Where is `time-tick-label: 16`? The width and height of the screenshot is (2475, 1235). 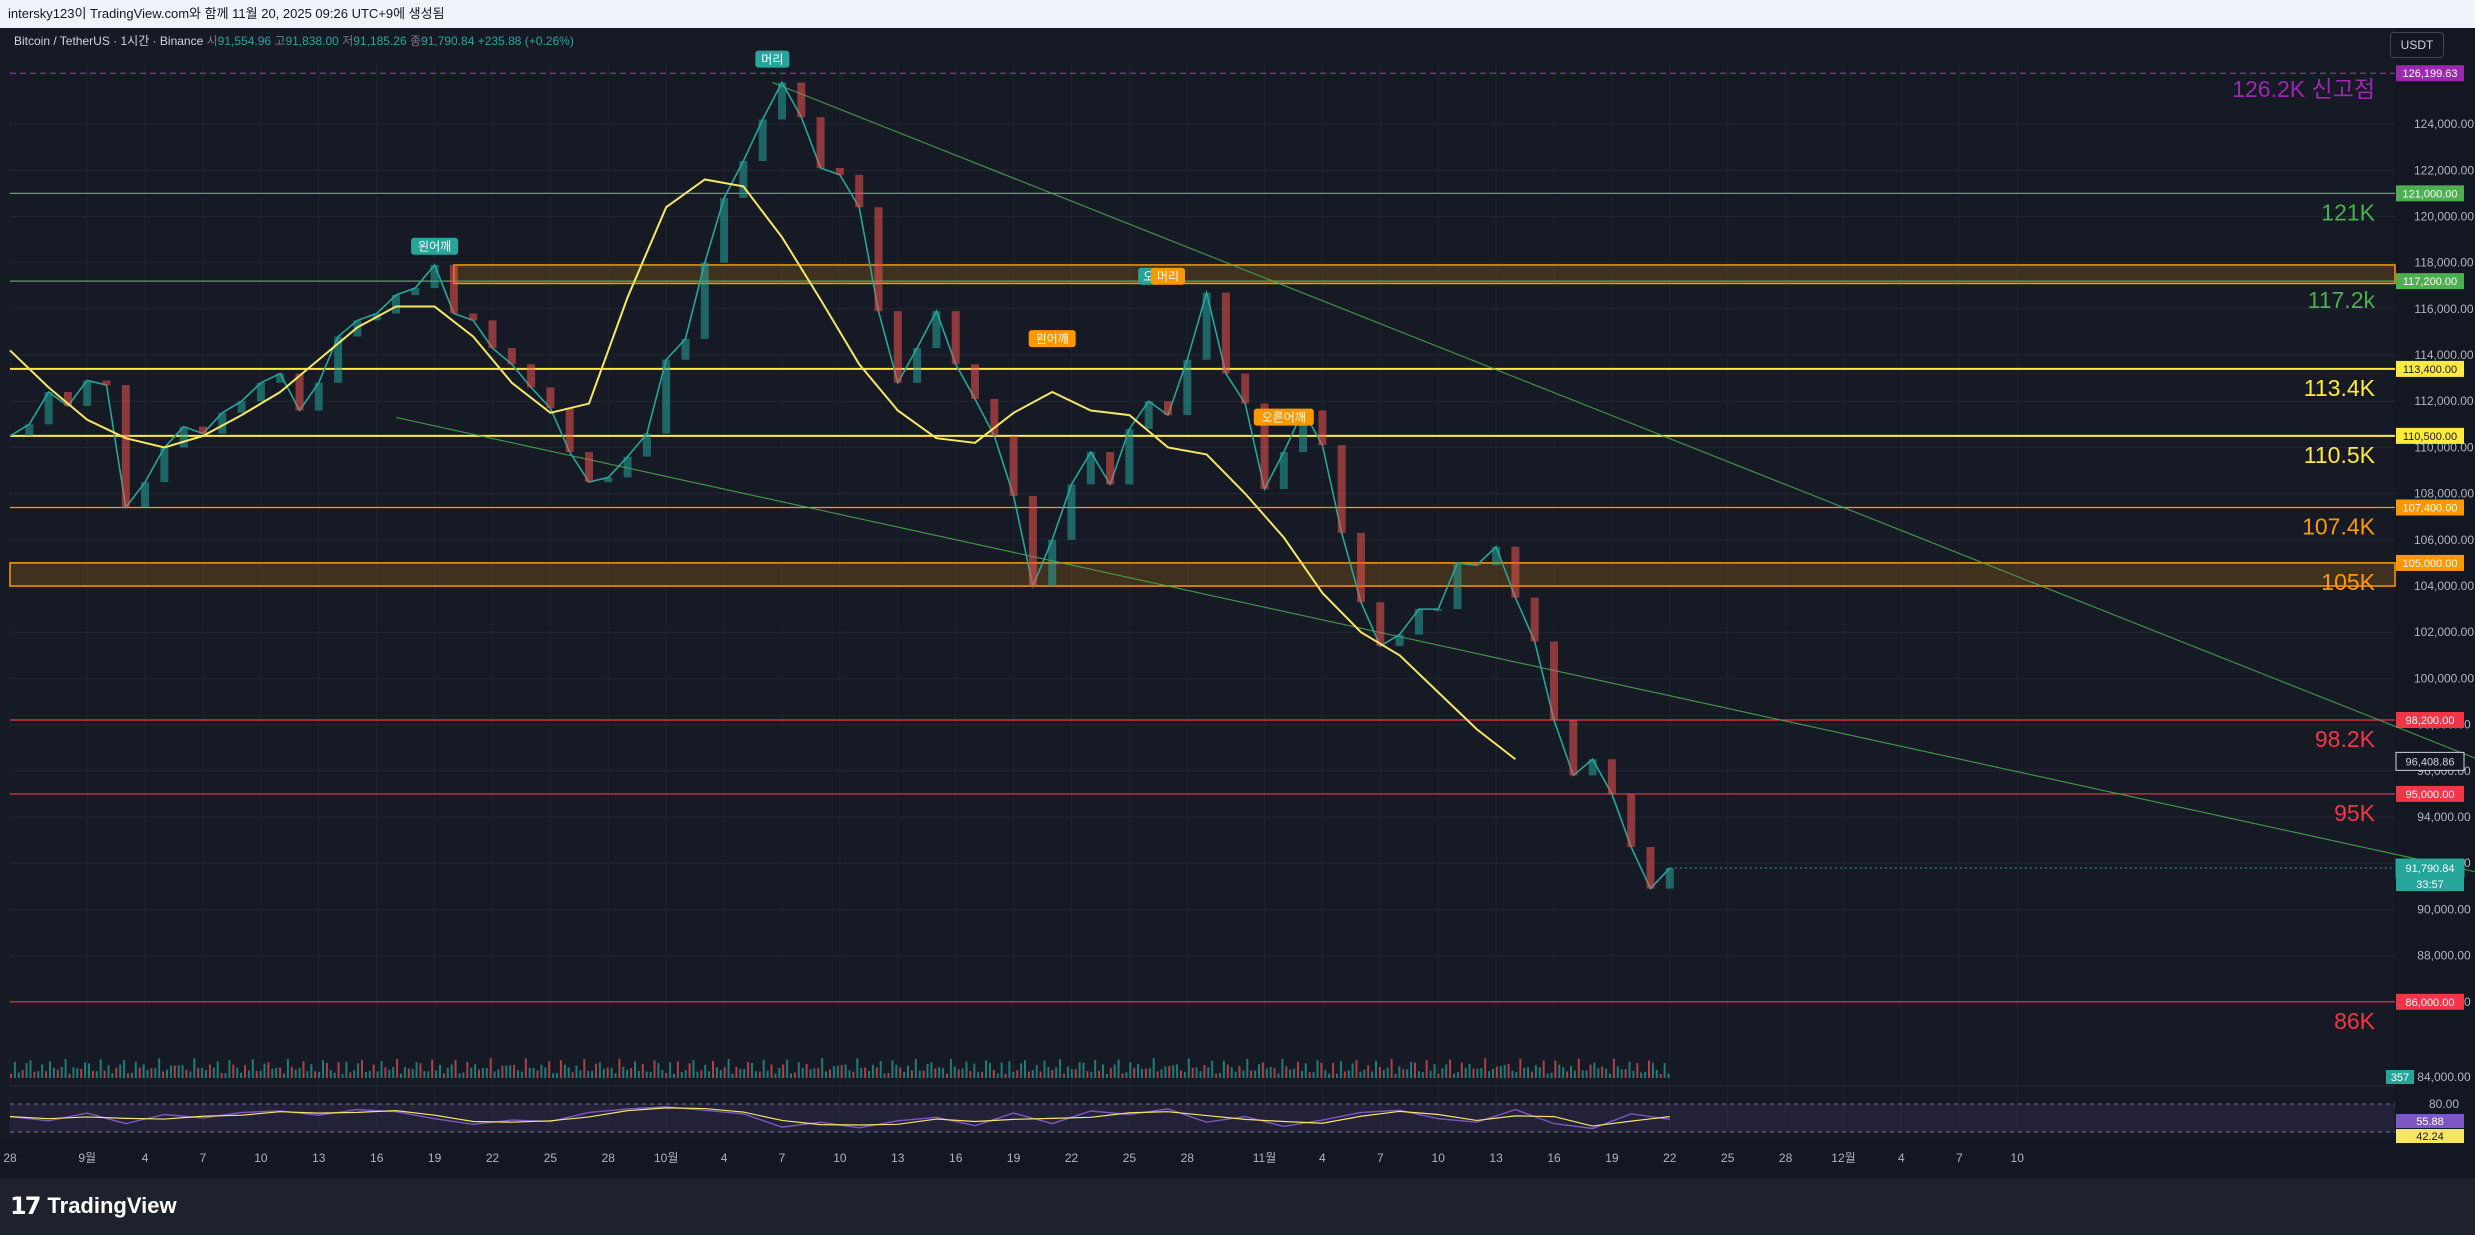 time-tick-label: 16 is located at coordinates (1554, 1158).